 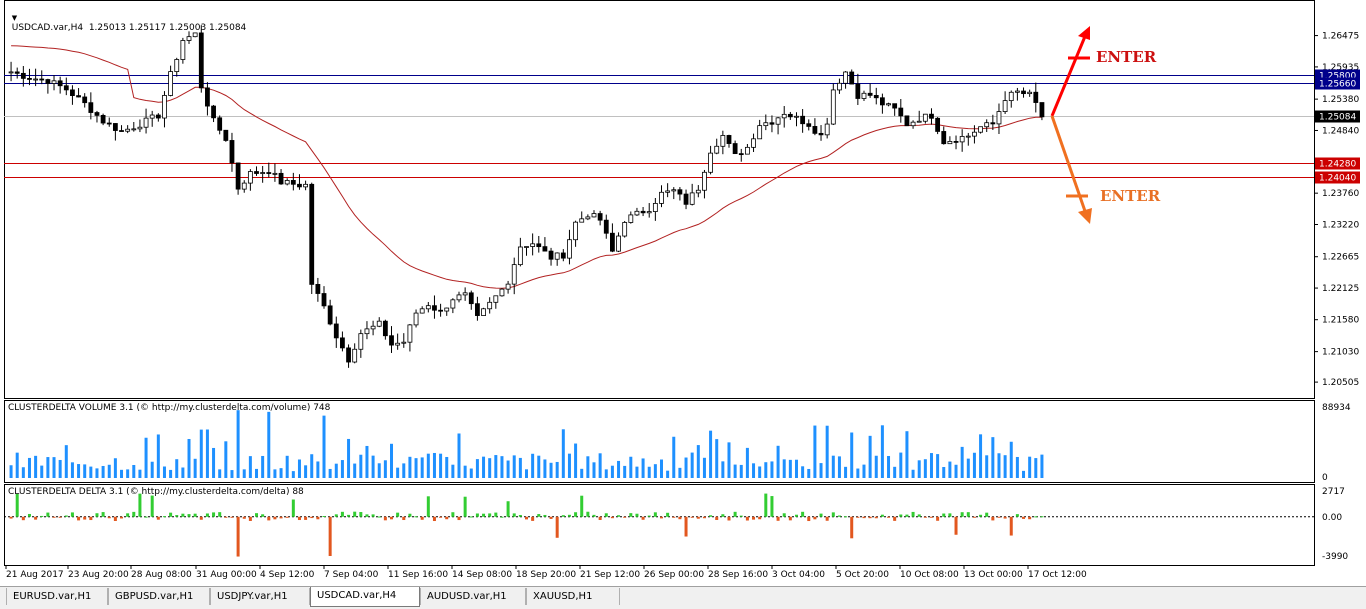 I want to click on tab-usdcad-var-h4: USDCAD.var,H4, so click(x=365, y=597).